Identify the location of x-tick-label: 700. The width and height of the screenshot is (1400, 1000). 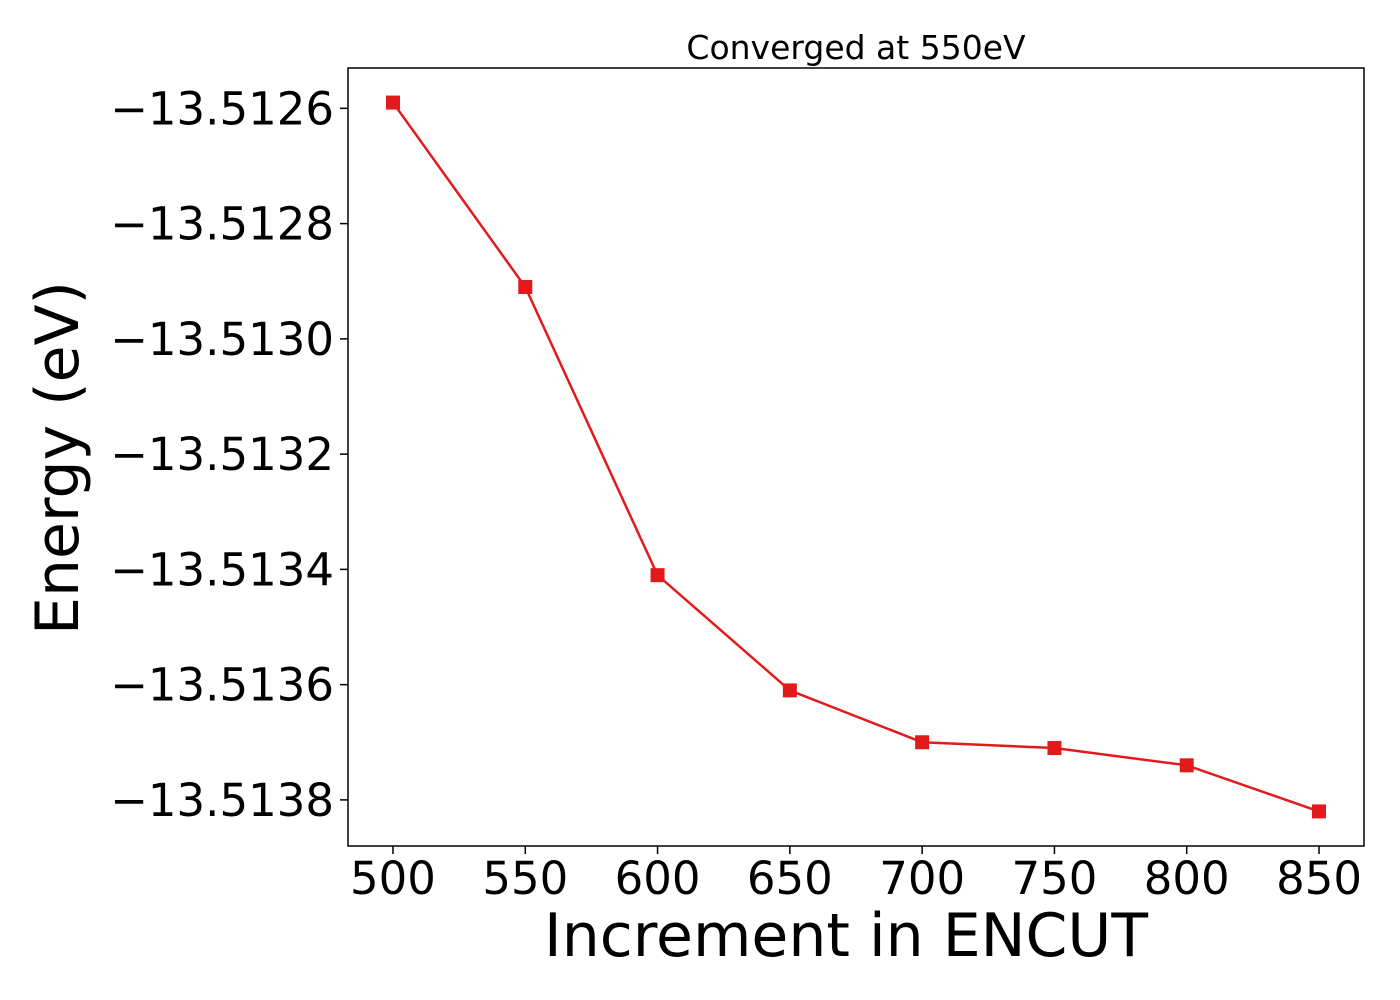
(922, 878).